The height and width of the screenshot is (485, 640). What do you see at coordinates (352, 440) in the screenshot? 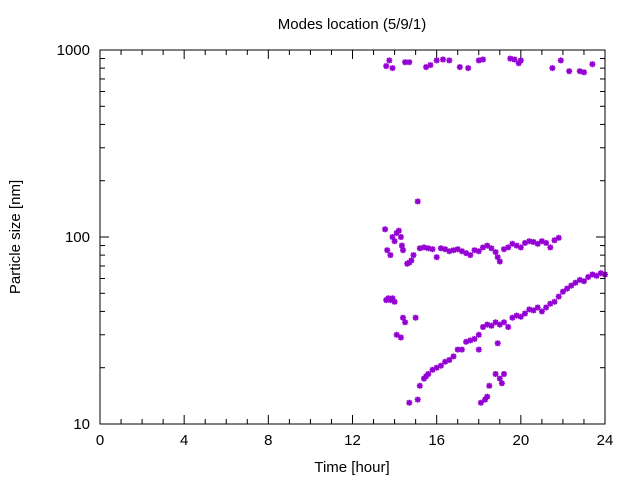
I see `x-tick-label: 12` at bounding box center [352, 440].